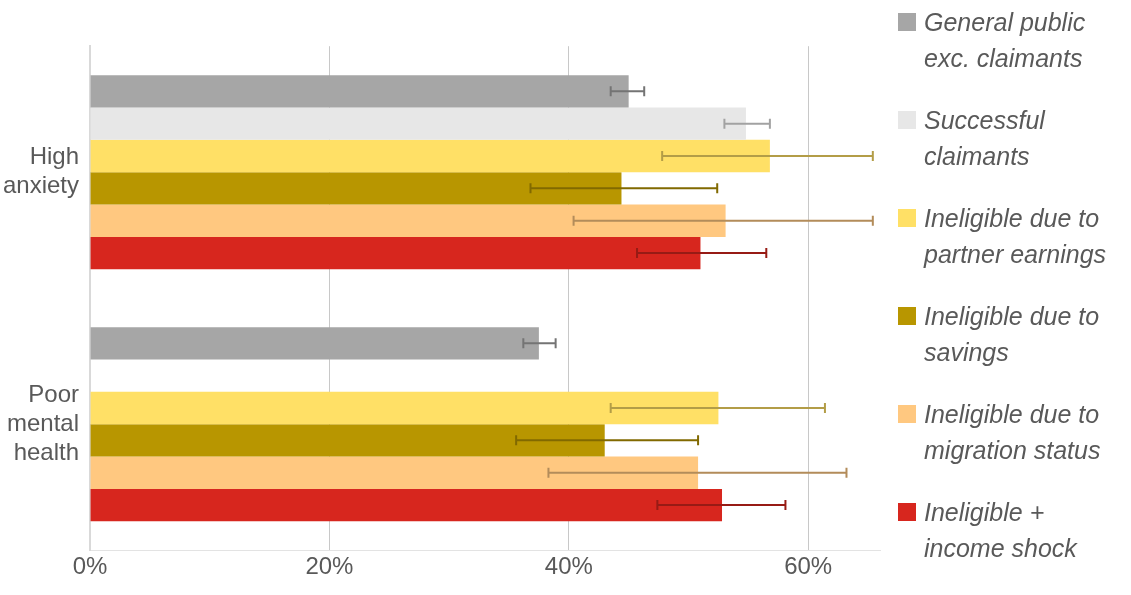  I want to click on y-tick-label: High anxiety, so click(41, 170).